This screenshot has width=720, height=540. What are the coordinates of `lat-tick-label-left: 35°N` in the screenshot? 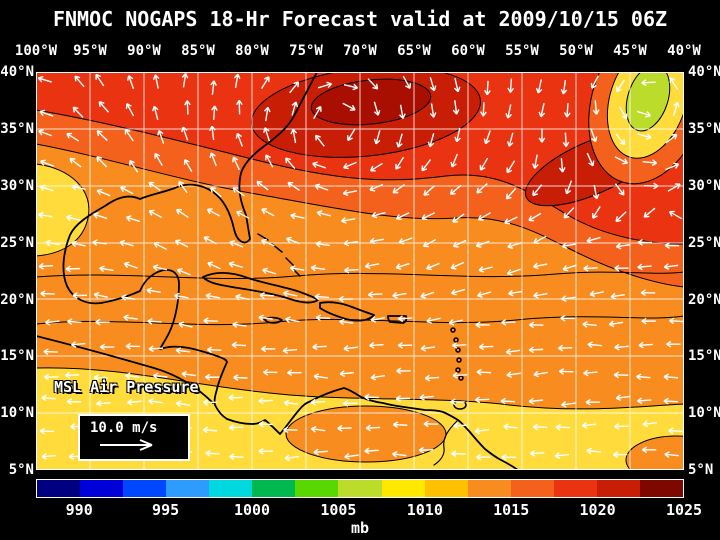 It's located at (17, 129).